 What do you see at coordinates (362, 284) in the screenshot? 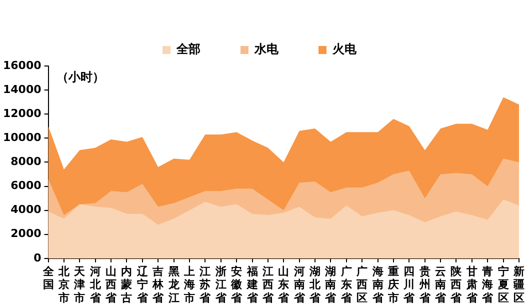
I see `x-tick-label: 广西区` at bounding box center [362, 284].